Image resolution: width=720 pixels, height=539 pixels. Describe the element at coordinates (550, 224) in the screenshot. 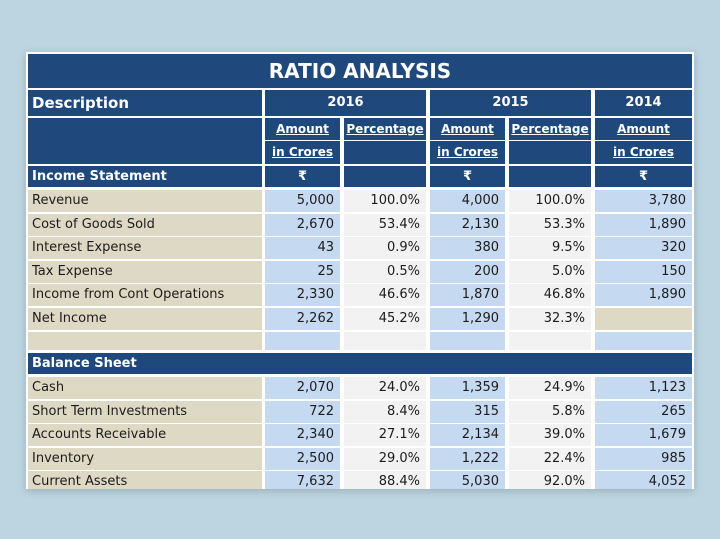

I see `percentage-cell: 53.3%` at that location.